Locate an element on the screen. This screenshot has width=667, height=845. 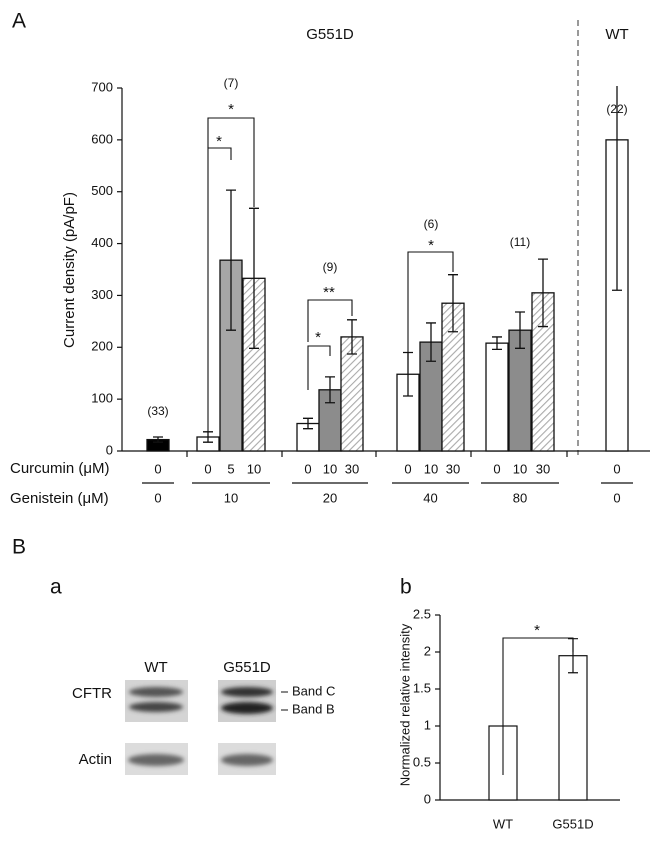
genistein-label: 40 is located at coordinates (430, 497).